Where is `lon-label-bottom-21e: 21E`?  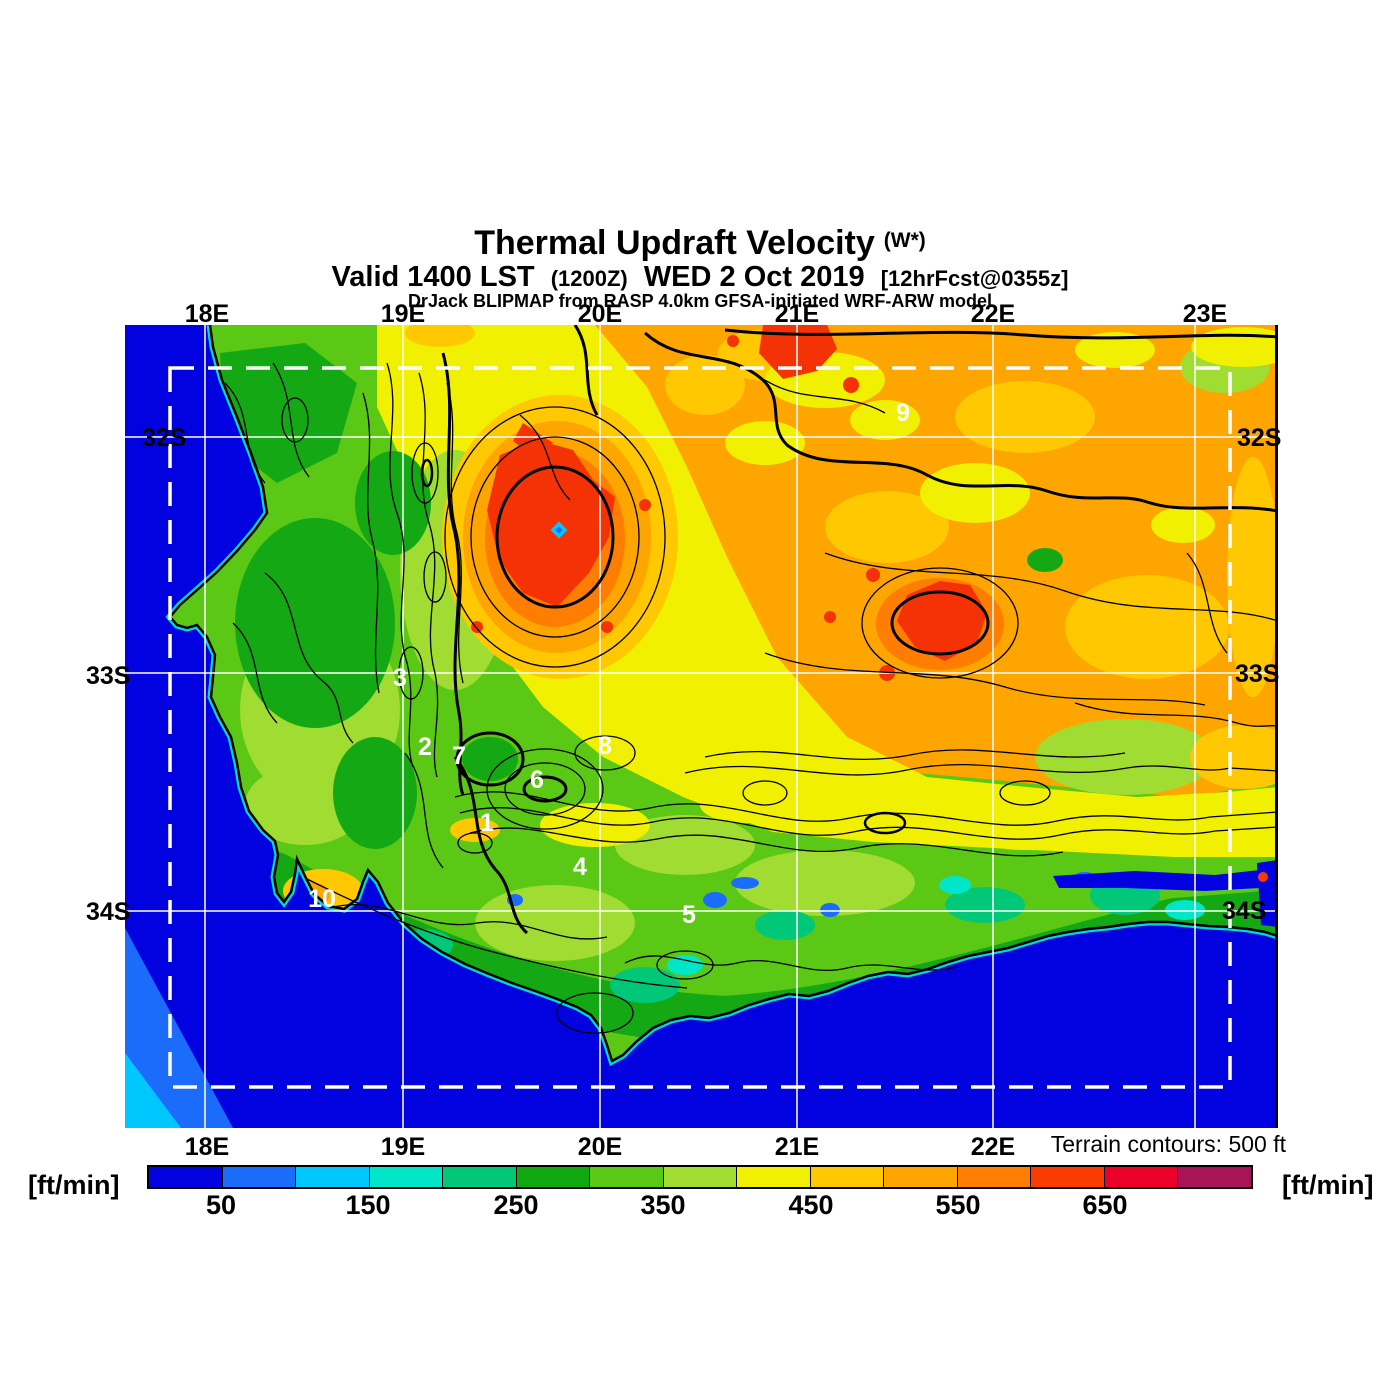 lon-label-bottom-21e: 21E is located at coordinates (797, 1147).